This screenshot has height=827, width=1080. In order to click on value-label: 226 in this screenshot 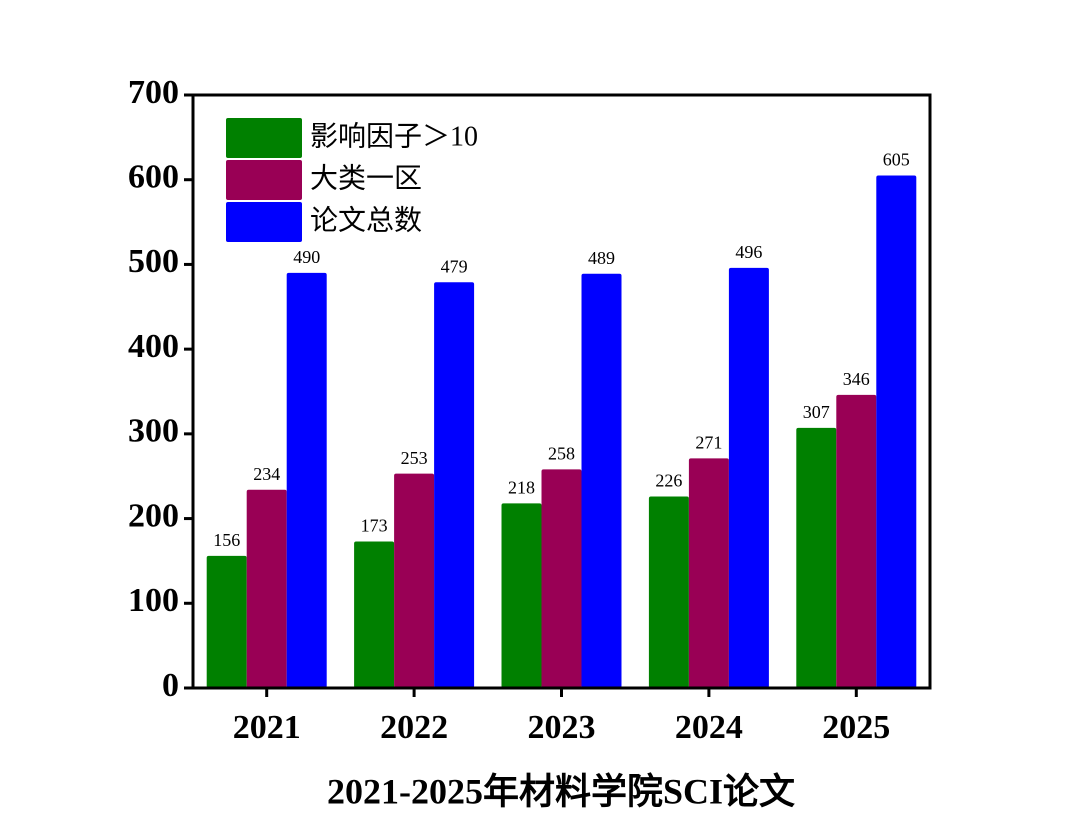, I will do `click(668, 481)`.